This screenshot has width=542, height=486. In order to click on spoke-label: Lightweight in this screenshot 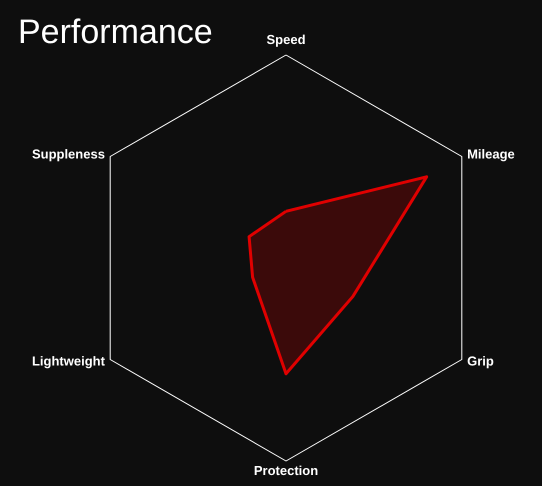, I will do `click(69, 361)`.